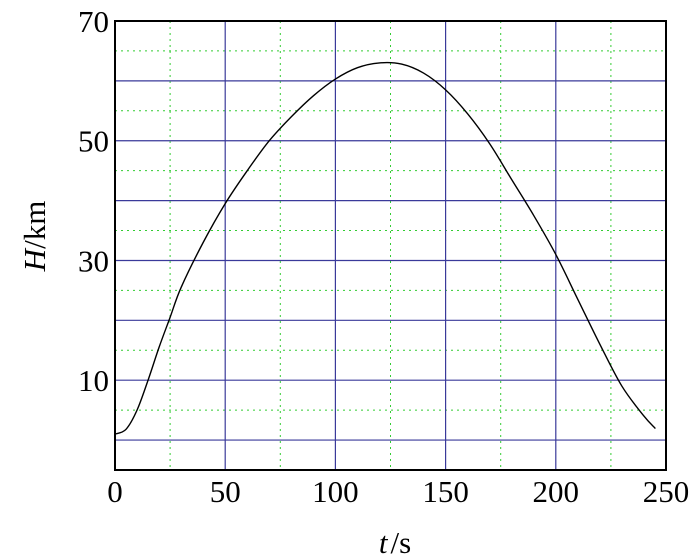  What do you see at coordinates (93, 141) in the screenshot?
I see `y-tick-label: 50` at bounding box center [93, 141].